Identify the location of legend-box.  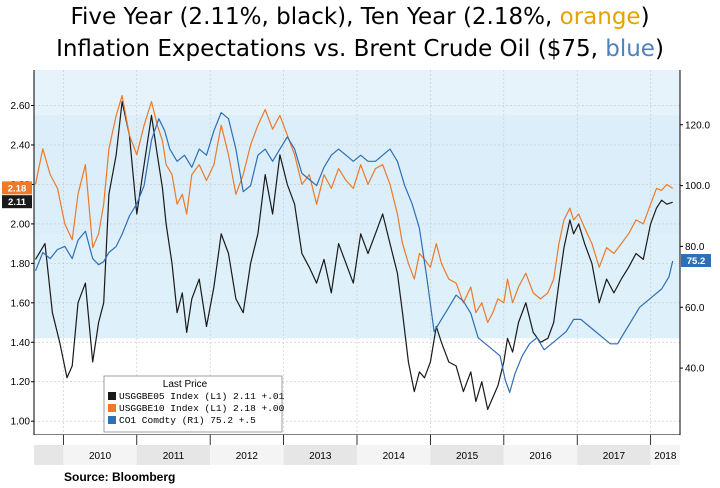
(193, 404).